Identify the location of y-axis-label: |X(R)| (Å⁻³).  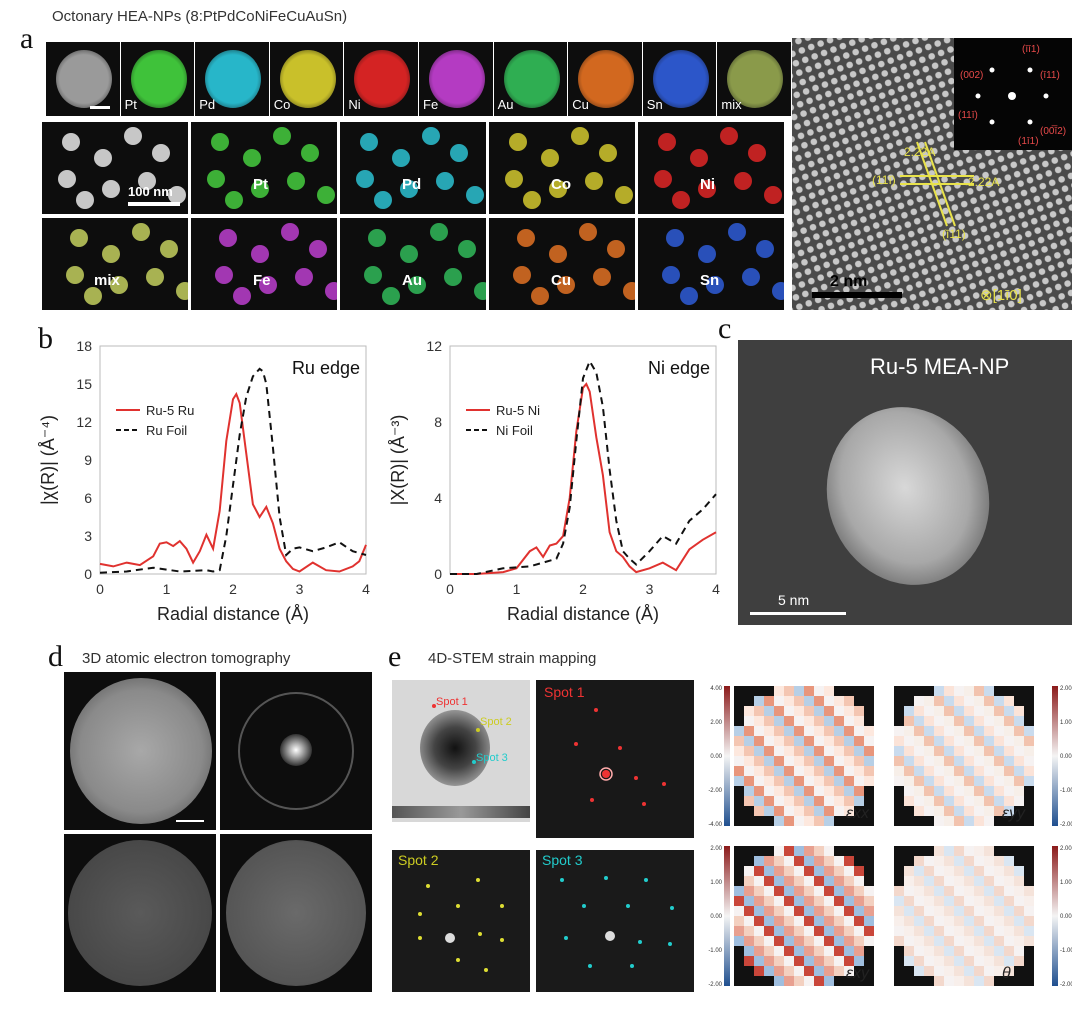
(398, 460).